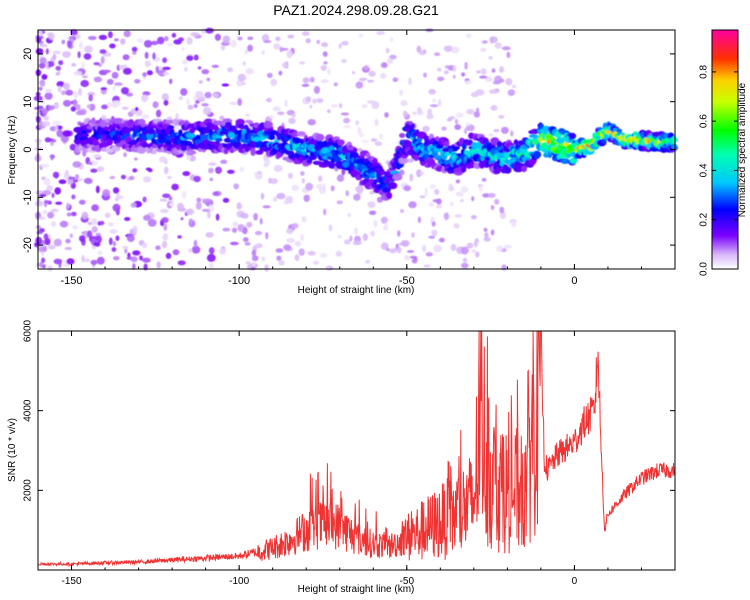  I want to click on snr-y-tick-label: 6000, so click(28, 330).